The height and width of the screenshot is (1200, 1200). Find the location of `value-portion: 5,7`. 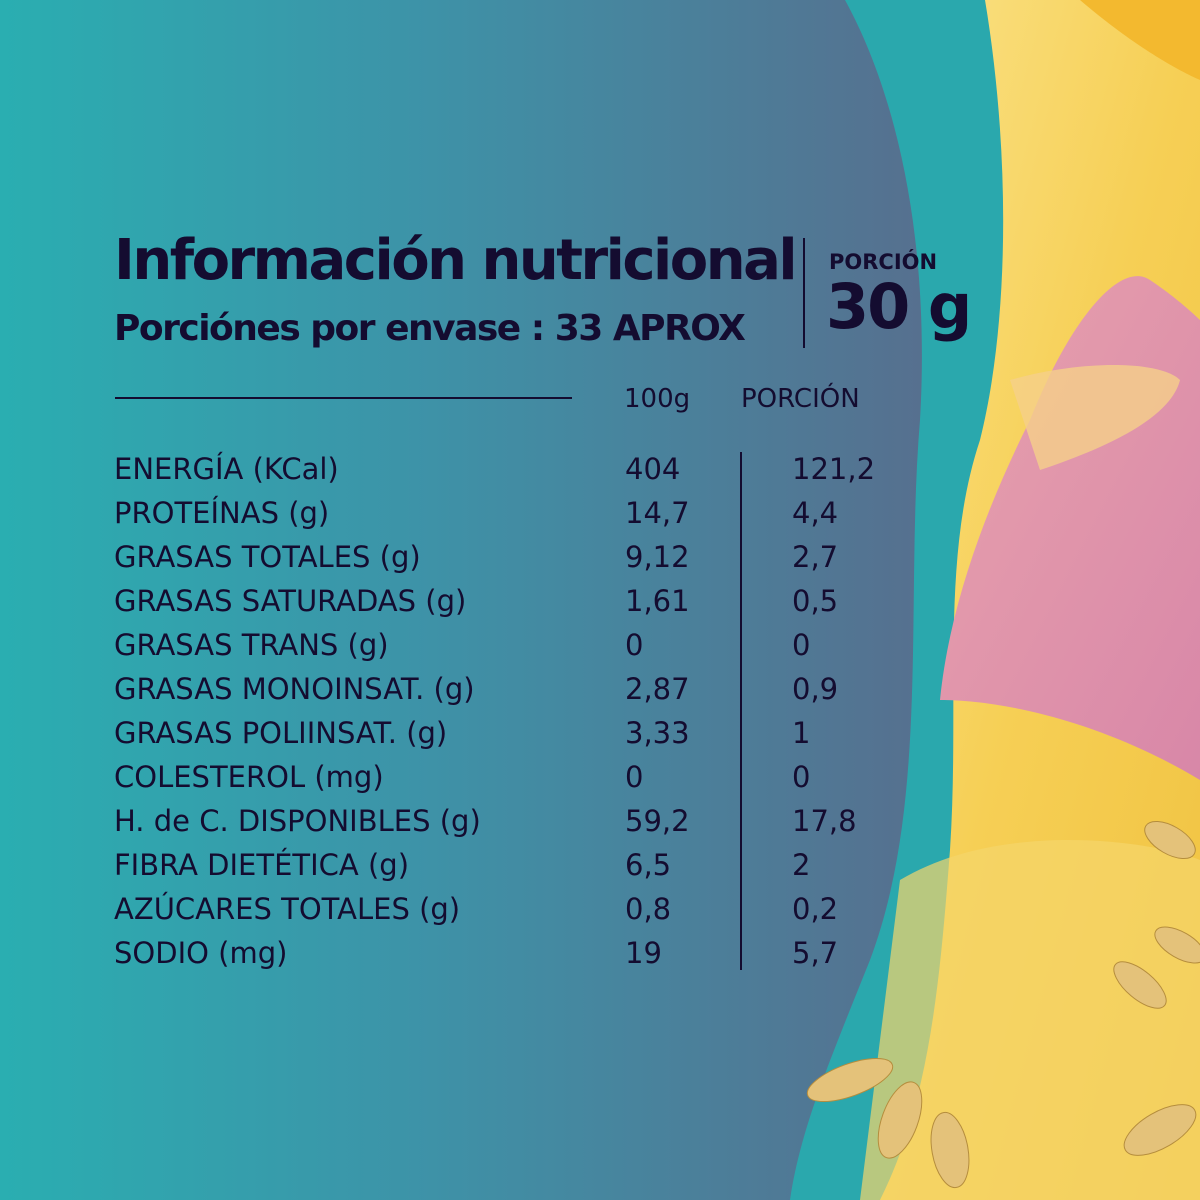

value-portion: 5,7 is located at coordinates (815, 953).